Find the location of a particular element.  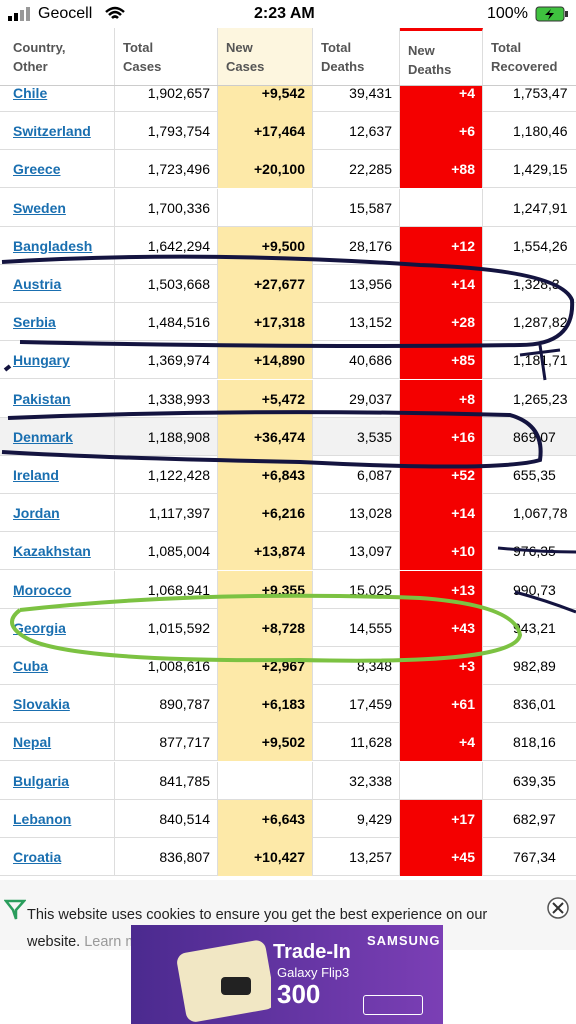

table-row: Denmark 1,188,908 +36,474 3,535 +16 869,07 is located at coordinates (288, 436).